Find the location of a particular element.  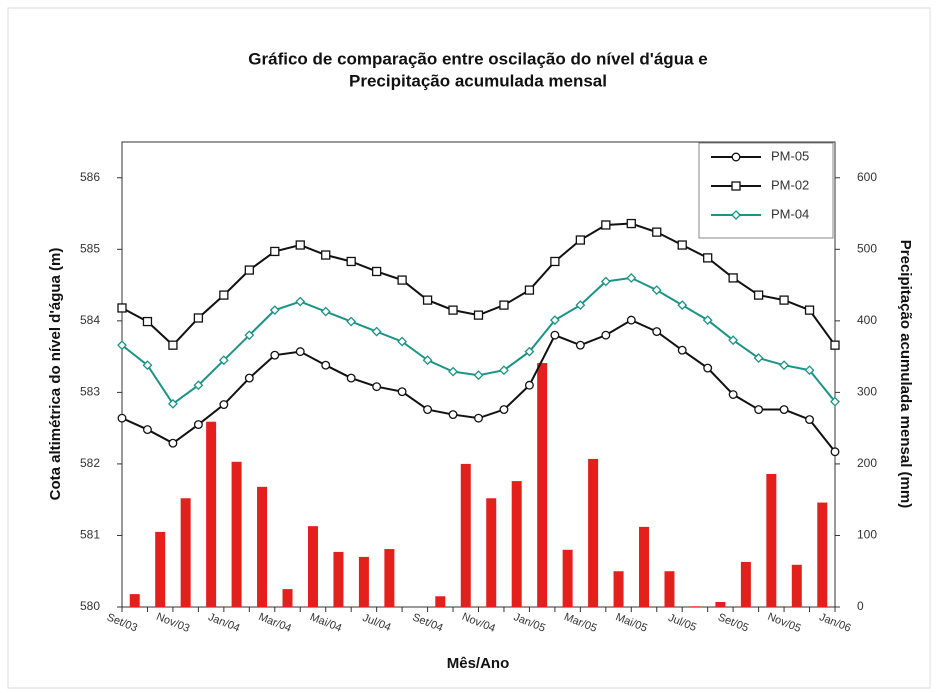

y2-tick-label: 500 is located at coordinates (867, 248).